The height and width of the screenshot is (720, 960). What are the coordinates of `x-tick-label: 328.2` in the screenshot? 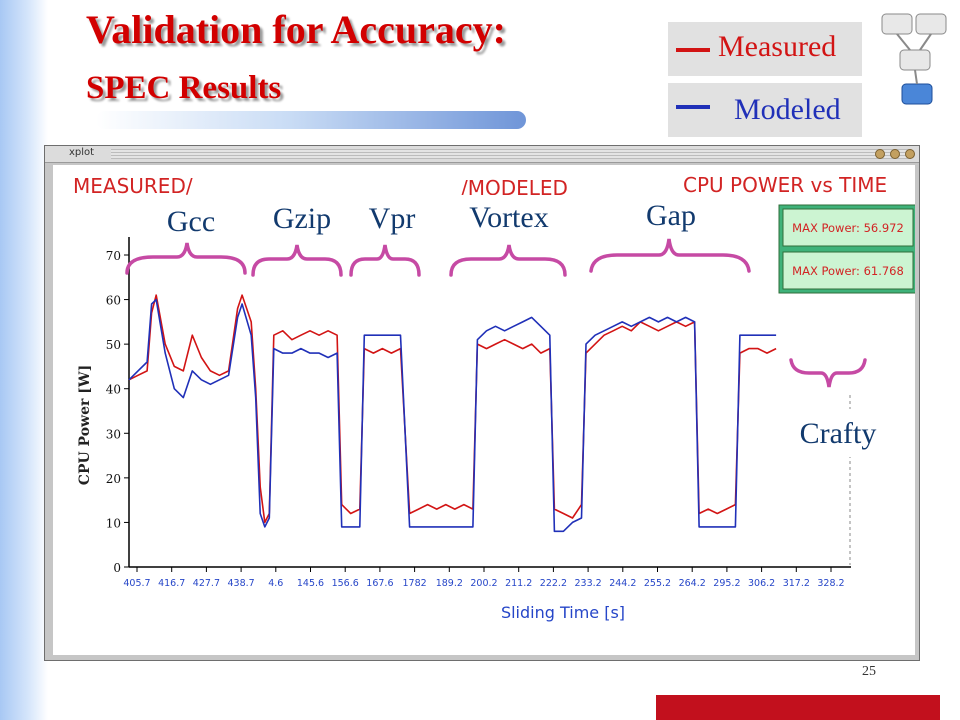 It's located at (830, 583).